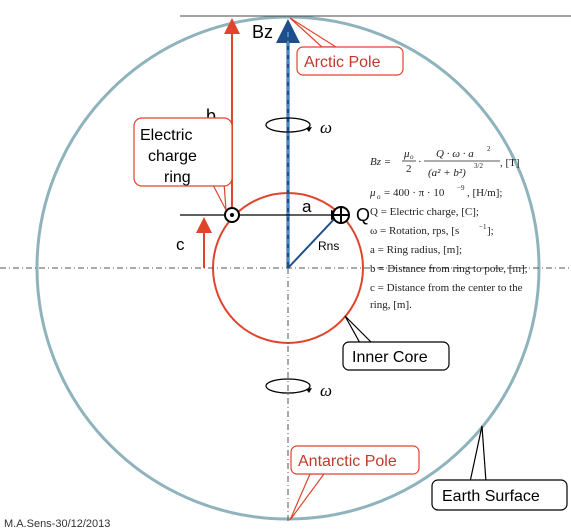 Image resolution: width=571 pixels, height=530 pixels. What do you see at coordinates (510, 163) in the screenshot?
I see `bz-unit: , [T]` at bounding box center [510, 163].